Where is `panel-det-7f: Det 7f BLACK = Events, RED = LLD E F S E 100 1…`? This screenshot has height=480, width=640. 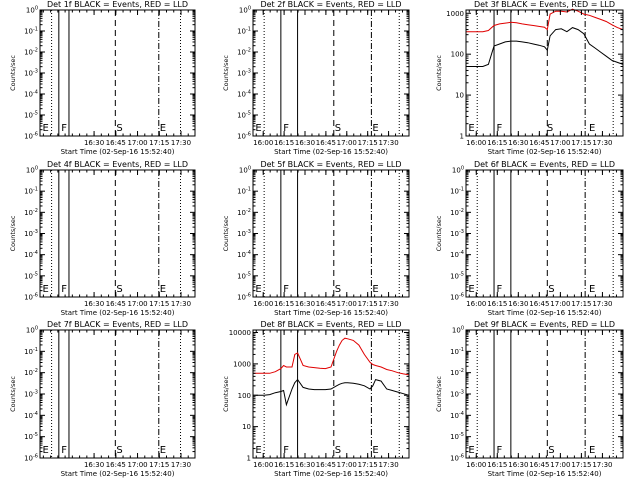 panel-det-7f: Det 7f BLACK = Events, RED = LLD E F S E 100 1… is located at coordinates (102, 399).